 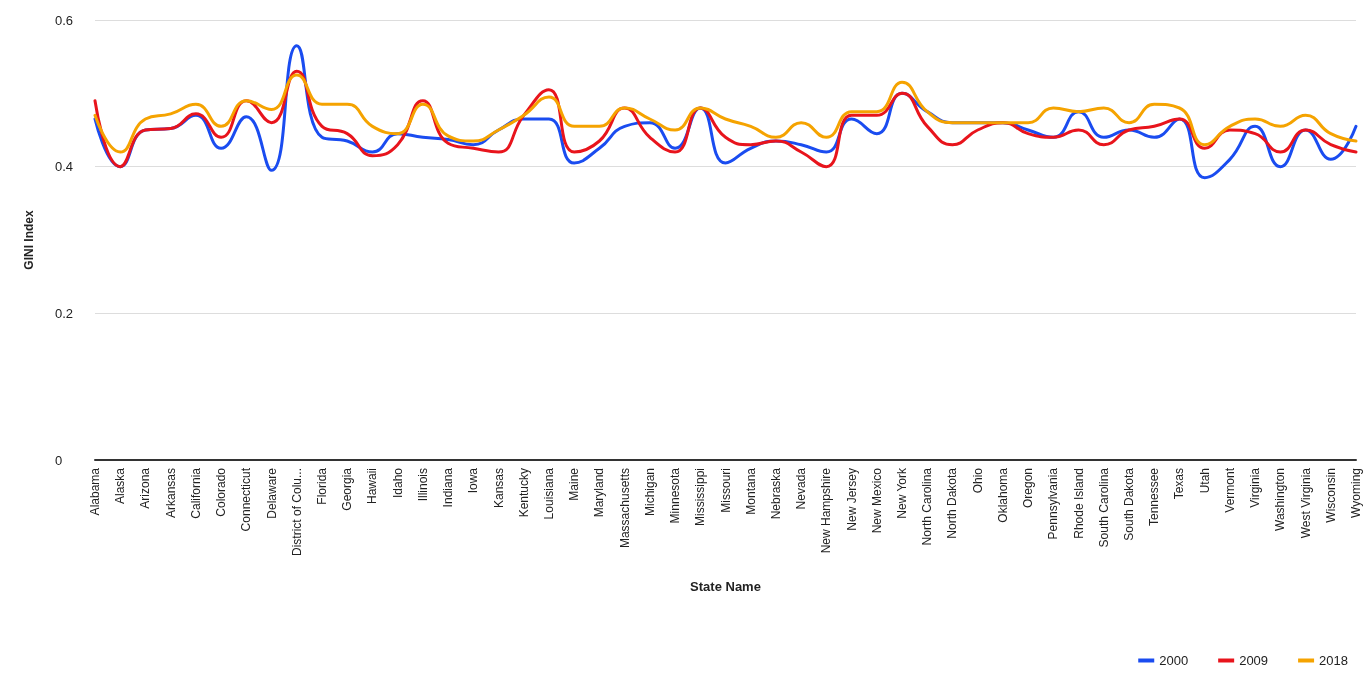 I want to click on x-tick-label: Maryland, so click(x=599, y=493).